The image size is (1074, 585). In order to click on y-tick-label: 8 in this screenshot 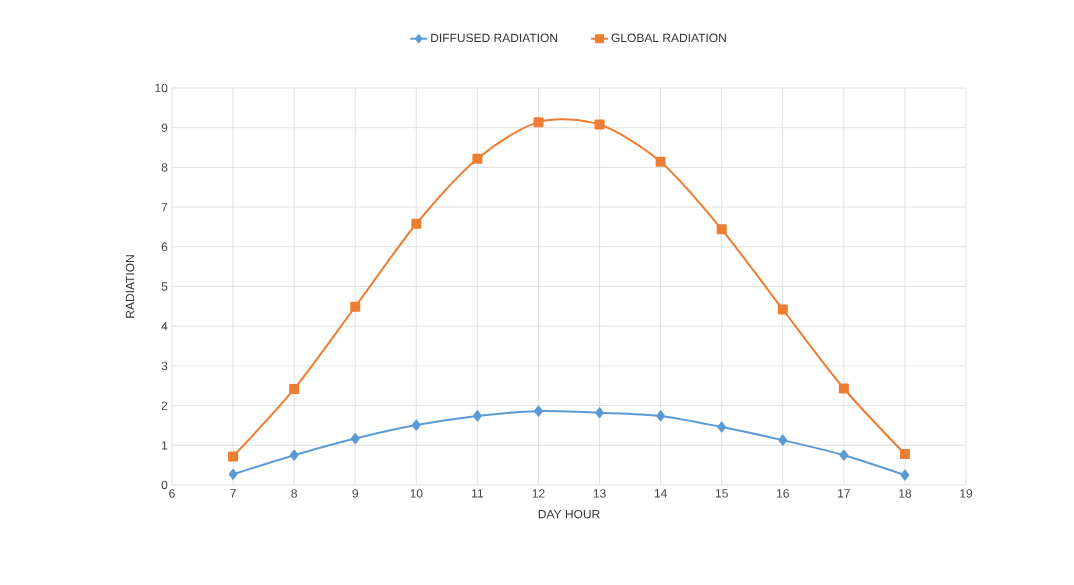, I will do `click(164, 167)`.